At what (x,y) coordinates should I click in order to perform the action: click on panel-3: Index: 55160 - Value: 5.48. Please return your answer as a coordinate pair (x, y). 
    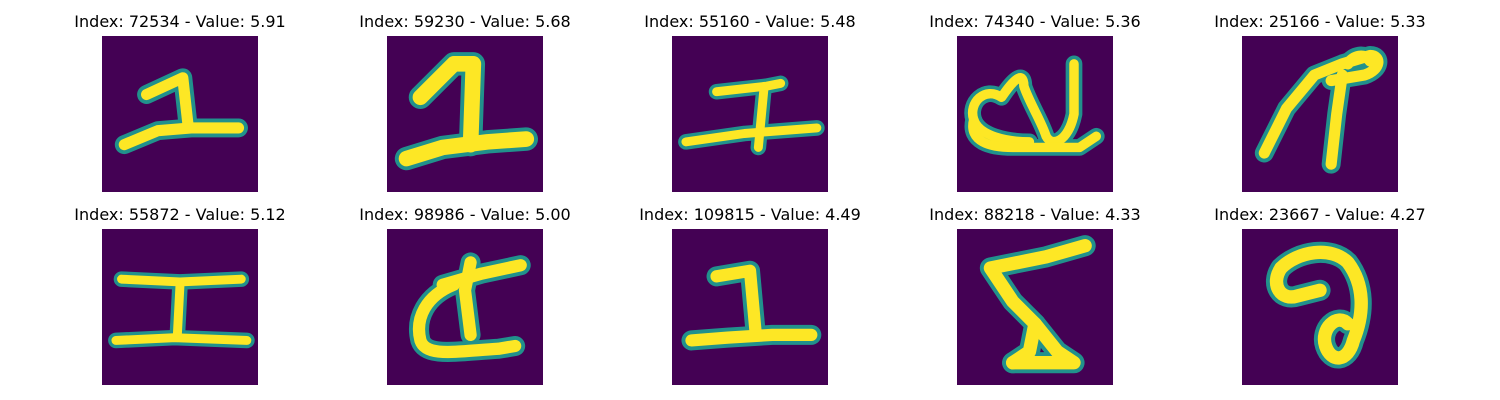
    Looking at the image, I should click on (750, 101).